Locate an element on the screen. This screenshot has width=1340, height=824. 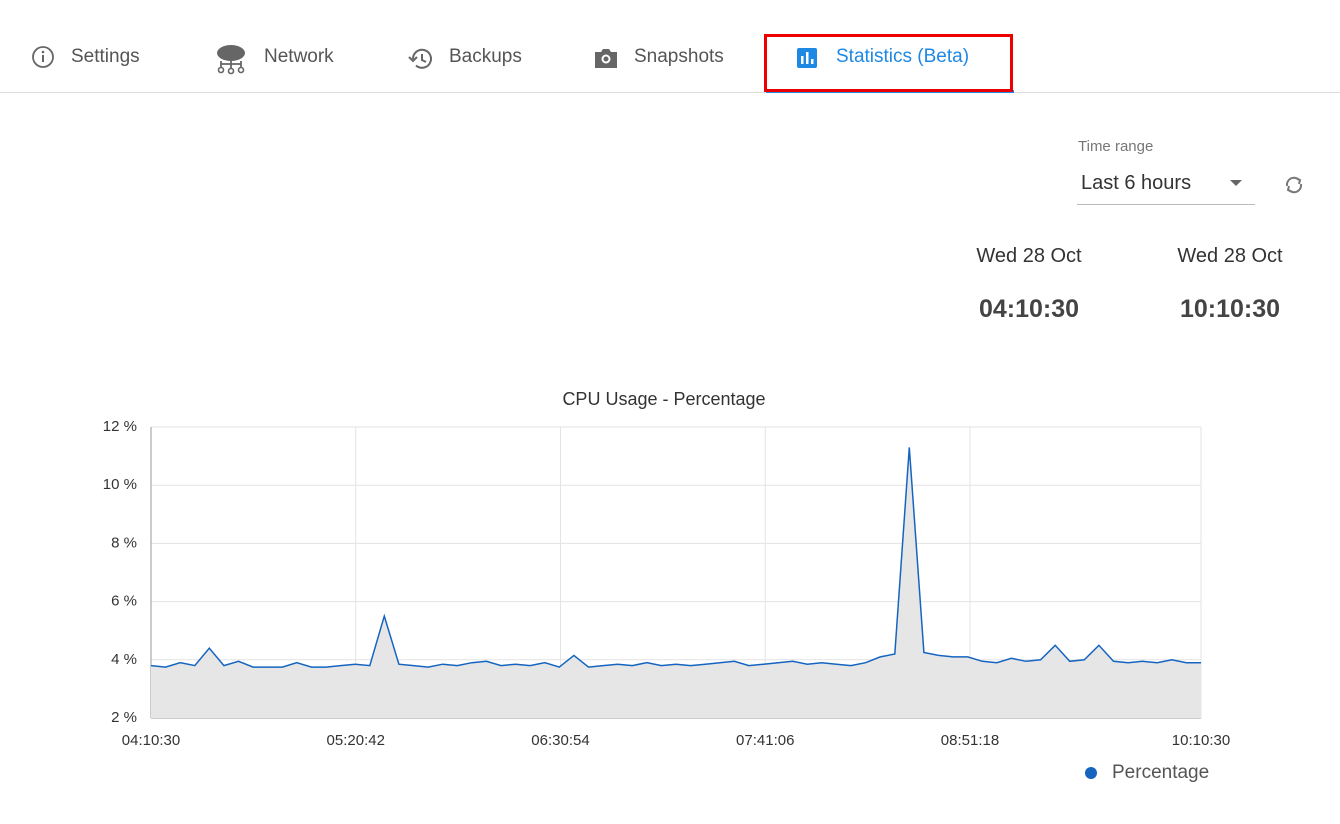
tab: Snapshots is located at coordinates (679, 56).